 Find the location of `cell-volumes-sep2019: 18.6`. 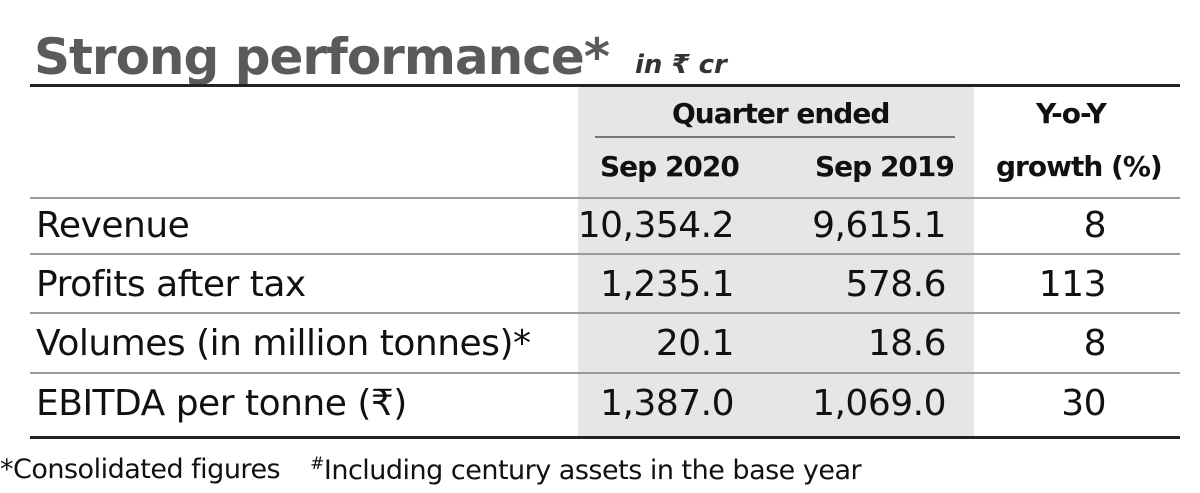

cell-volumes-sep2019: 18.6 is located at coordinates (907, 343).